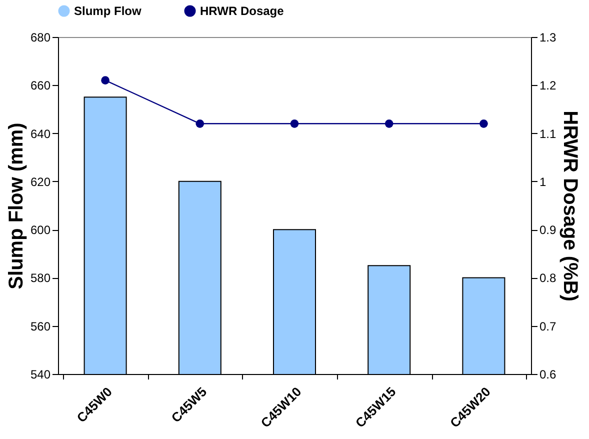  I want to click on legend-label: Slump Flow, so click(108, 11).